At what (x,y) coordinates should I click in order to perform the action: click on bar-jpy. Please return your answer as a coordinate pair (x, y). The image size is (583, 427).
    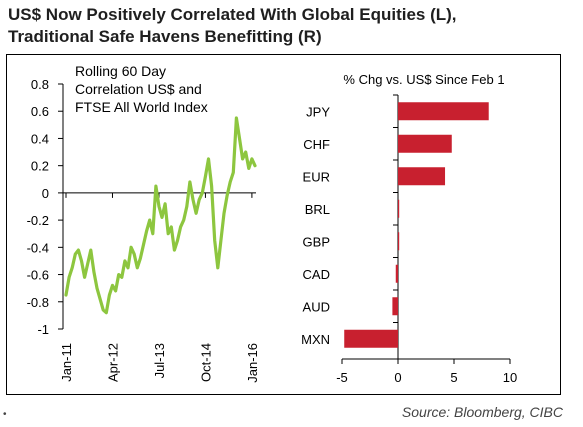
    Looking at the image, I should click on (443, 111).